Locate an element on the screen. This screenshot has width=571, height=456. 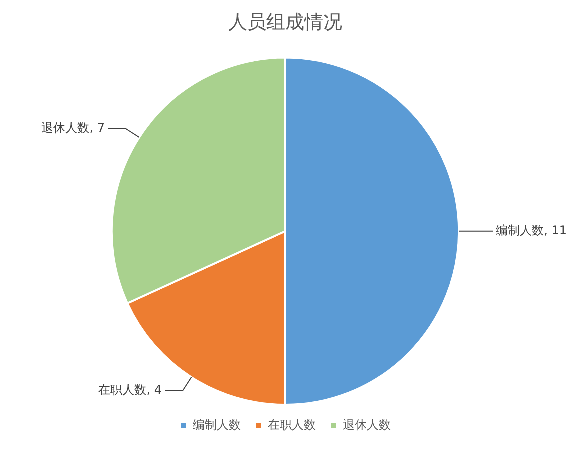
legend-label: 编制人数 is located at coordinates (217, 425).